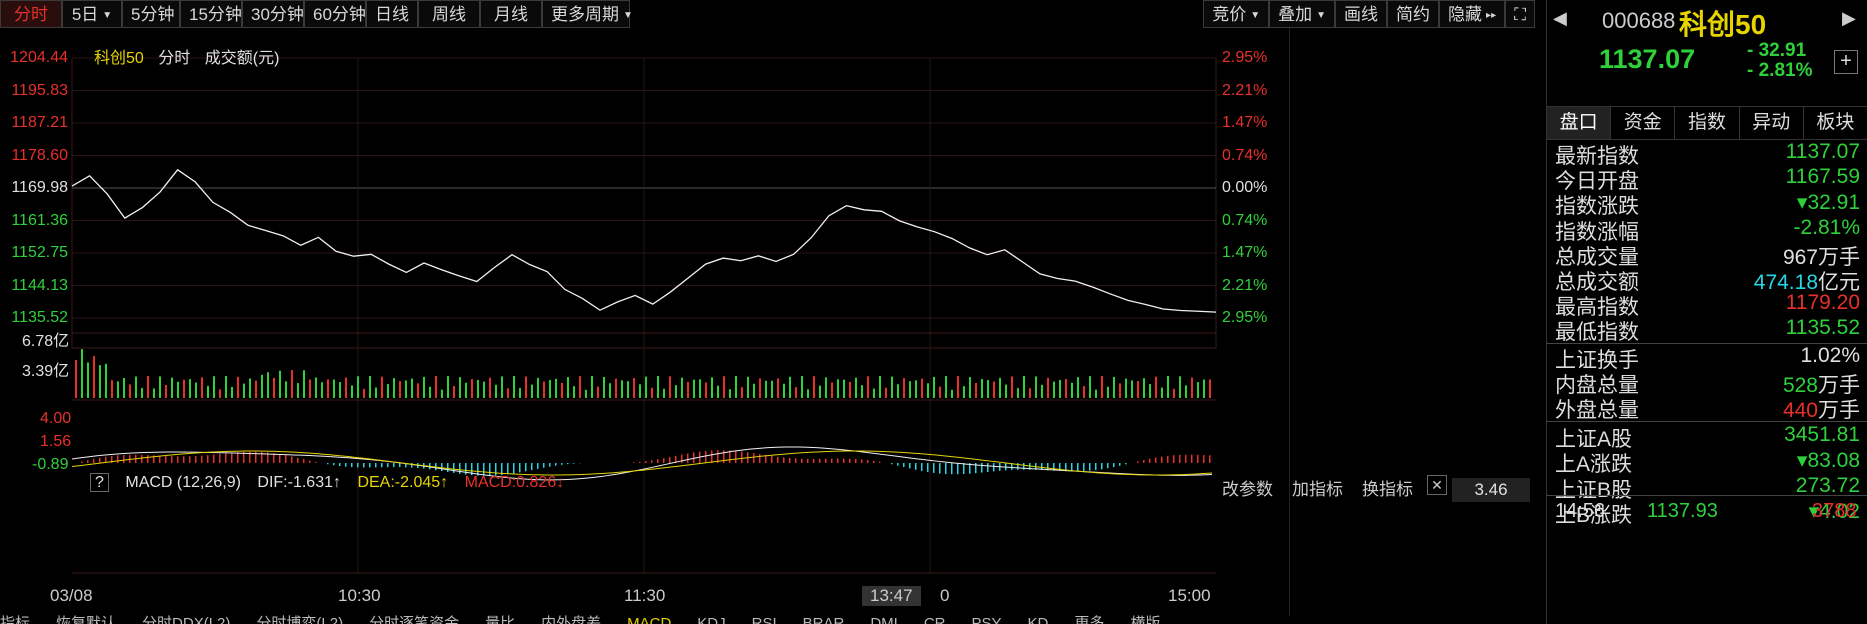 This screenshot has width=1867, height=624. What do you see at coordinates (39, 187) in the screenshot?
I see `price-axis-label: 1169.98` at bounding box center [39, 187].